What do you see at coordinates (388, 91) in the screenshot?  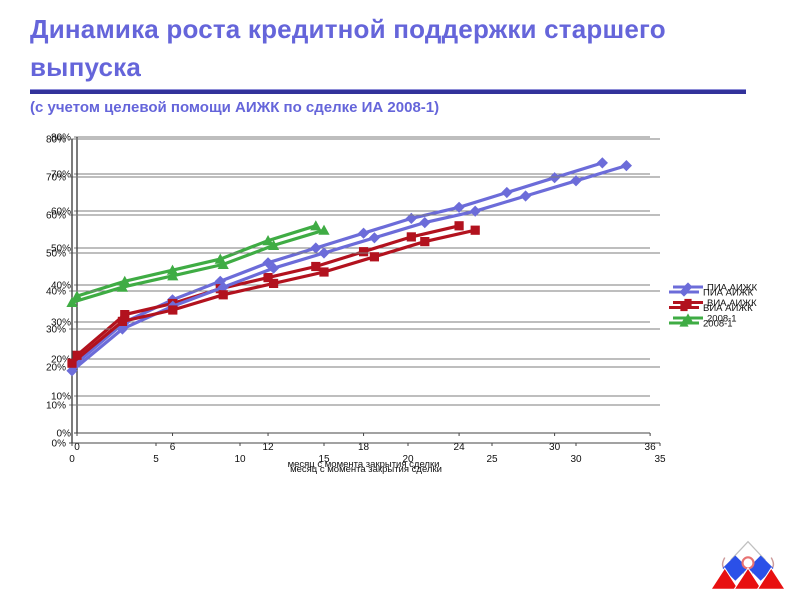 I see `title-underline` at bounding box center [388, 91].